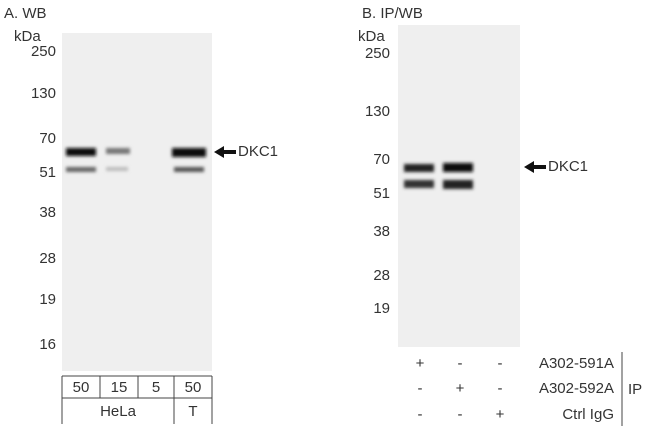  Describe the element at coordinates (25, 13) in the screenshot. I see `panel-label: A. WB` at that location.